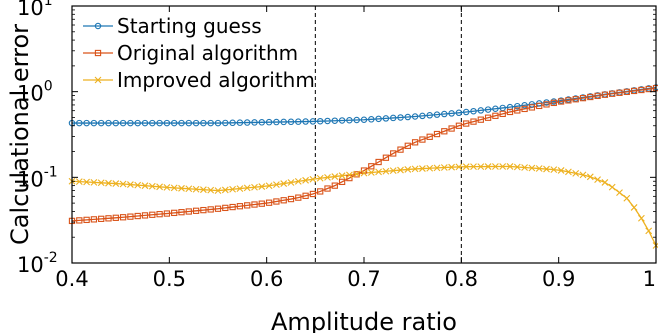  What do you see at coordinates (649, 279) in the screenshot?
I see `x-tick-label: 1` at bounding box center [649, 279].